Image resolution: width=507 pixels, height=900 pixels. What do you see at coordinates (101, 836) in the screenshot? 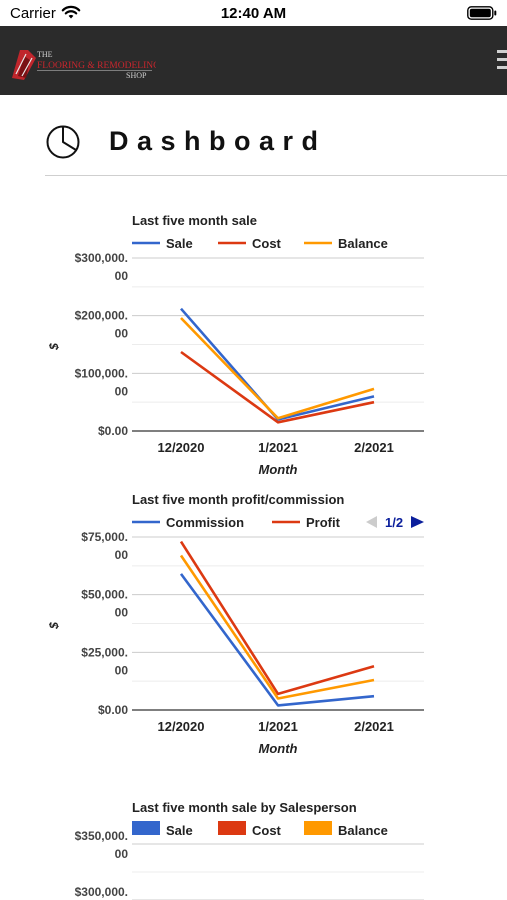
I see `y-tick-label: $350,000.` at bounding box center [101, 836].